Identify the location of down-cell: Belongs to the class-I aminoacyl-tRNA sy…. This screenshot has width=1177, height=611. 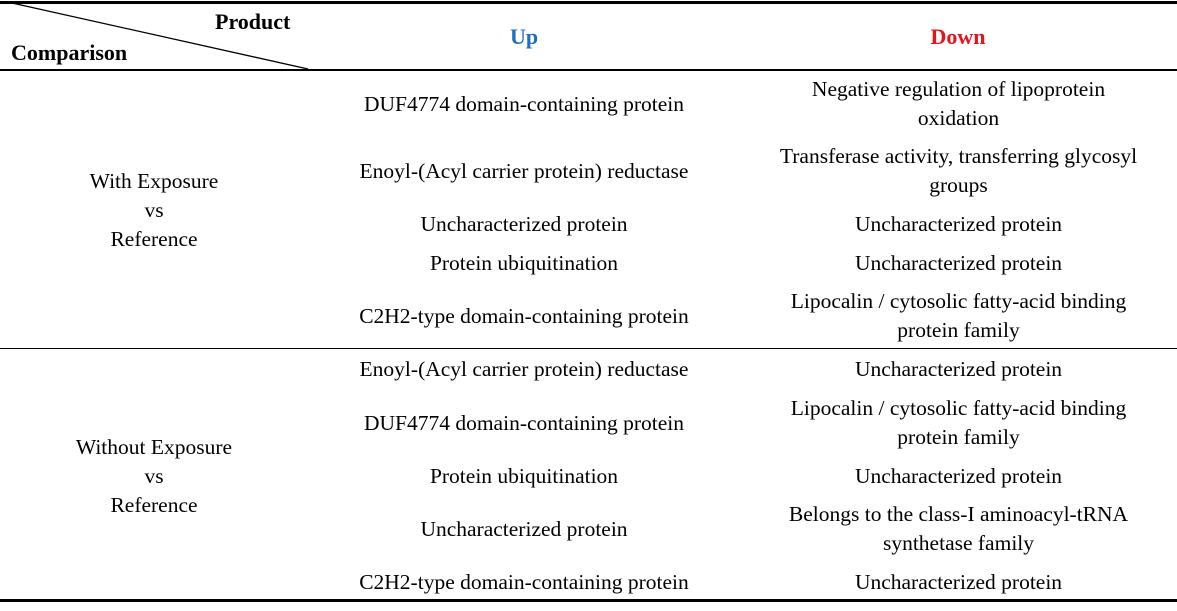
(958, 529).